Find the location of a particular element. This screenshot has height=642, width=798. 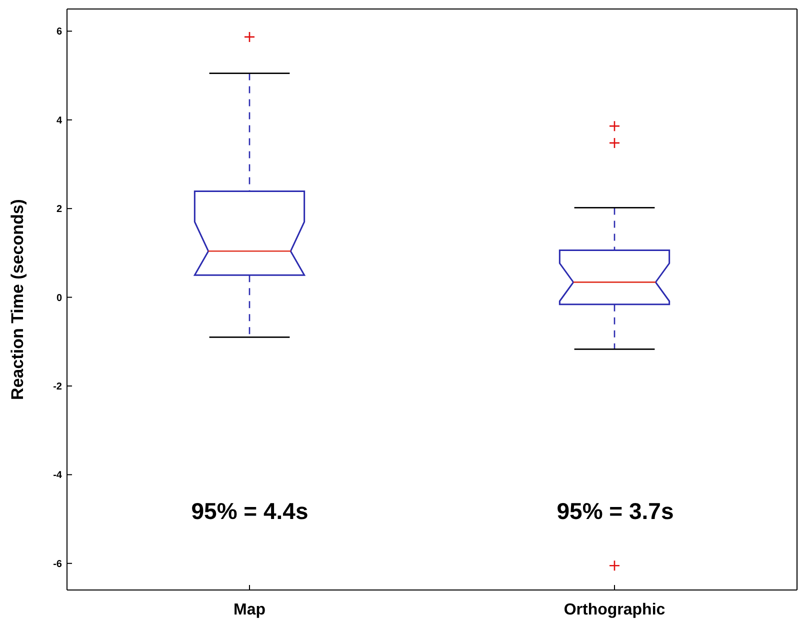

y-tick-label: 6 is located at coordinates (59, 32).